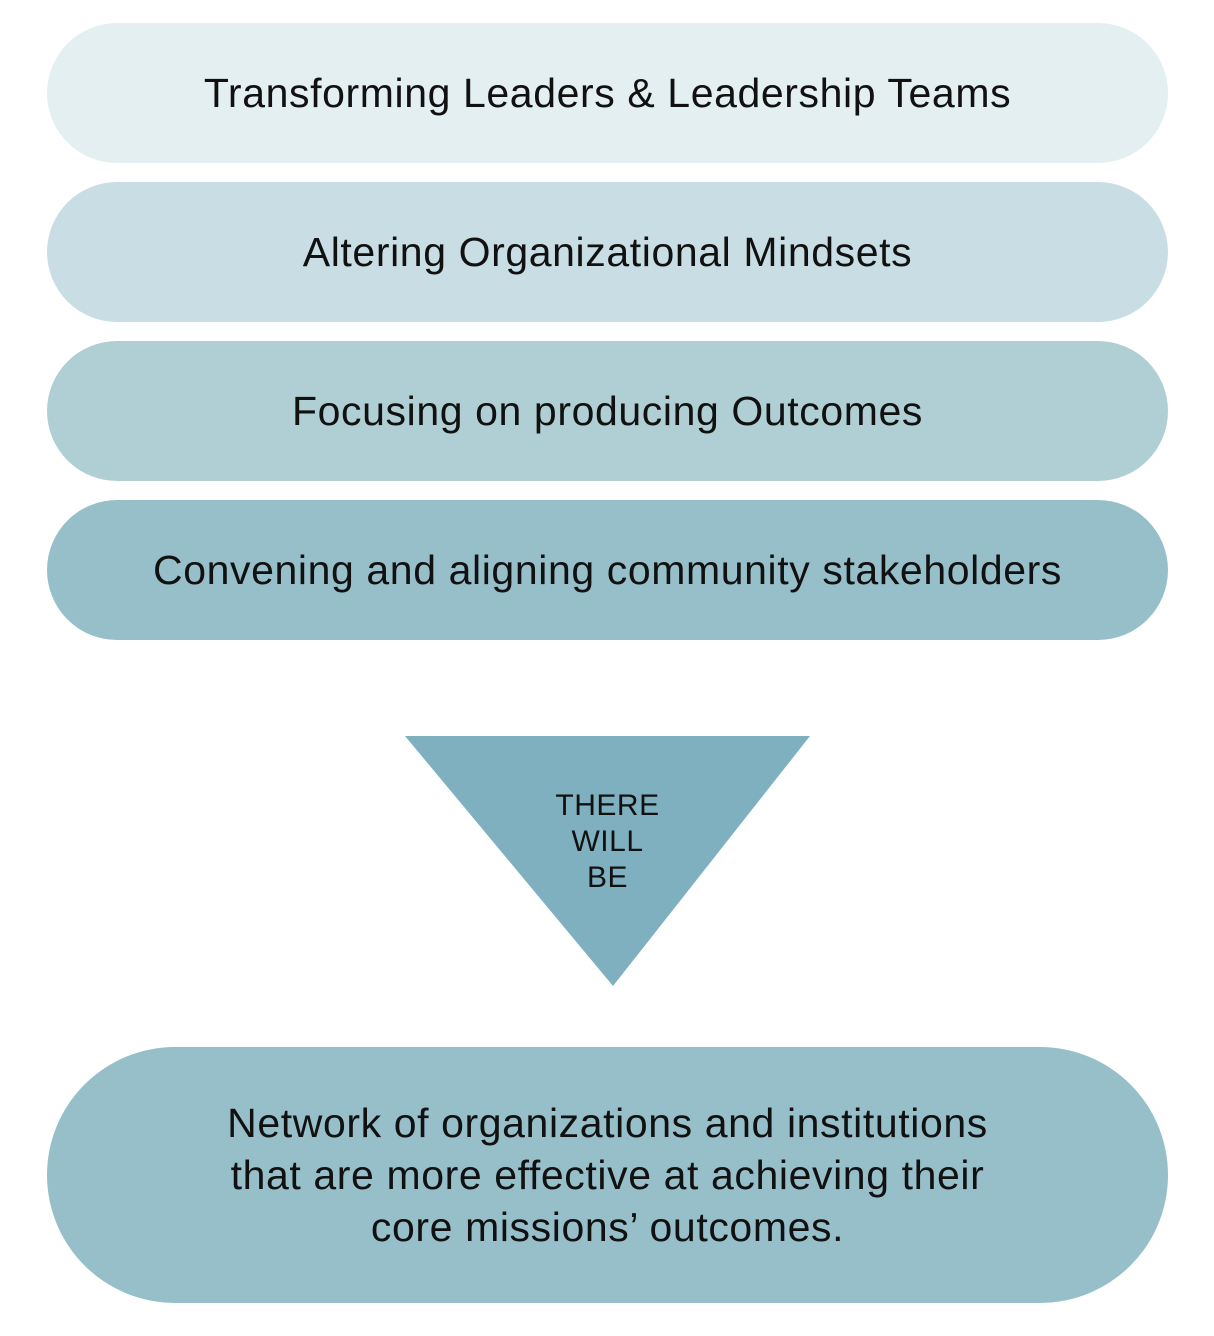 The image size is (1214, 1336). I want to click on connector-text: THERE WILL BE, so click(607, 842).